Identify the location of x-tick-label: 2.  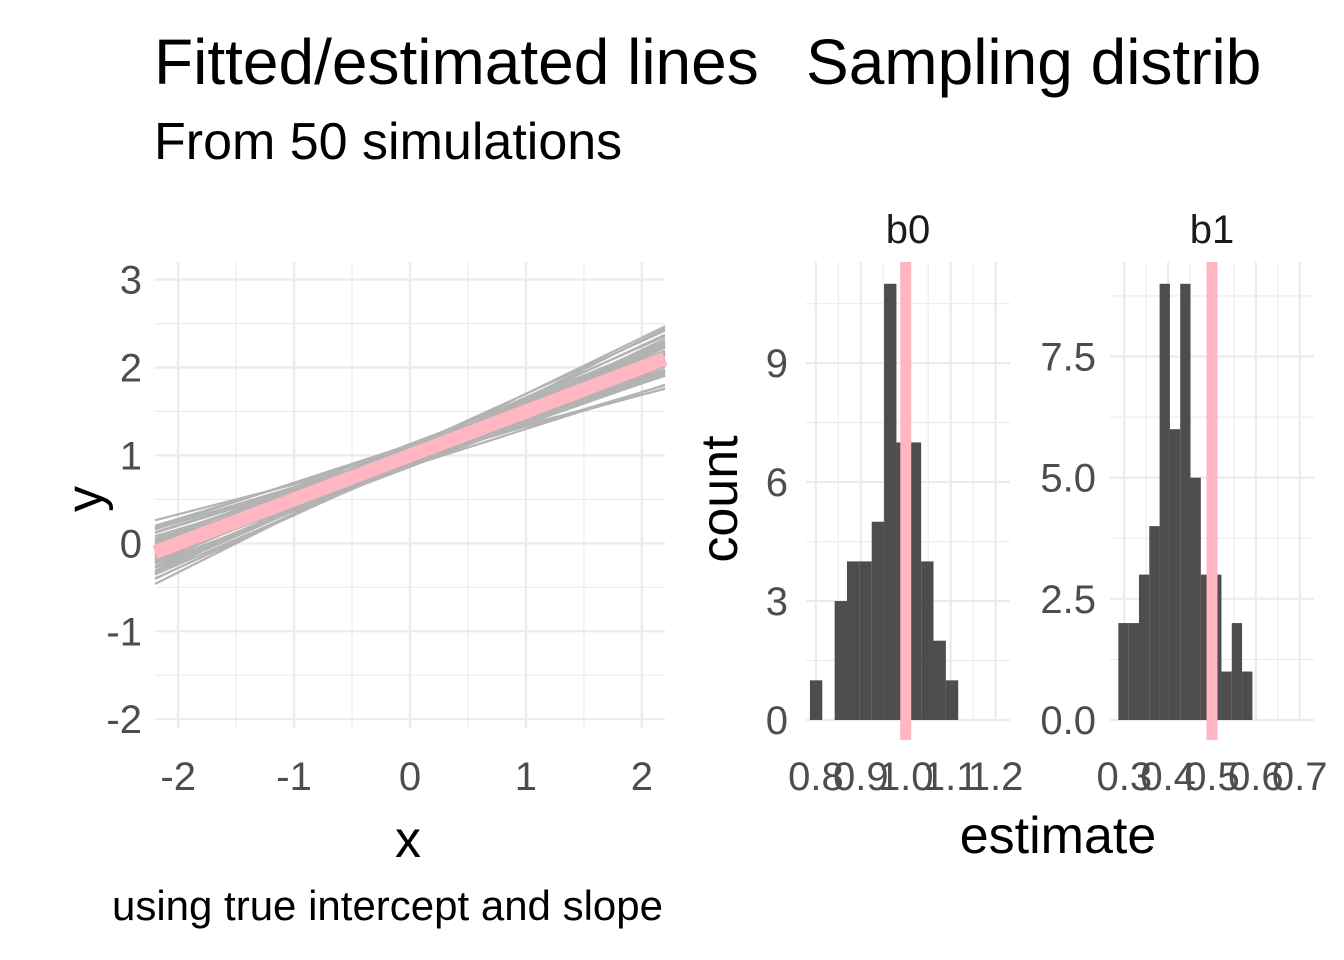
(642, 777).